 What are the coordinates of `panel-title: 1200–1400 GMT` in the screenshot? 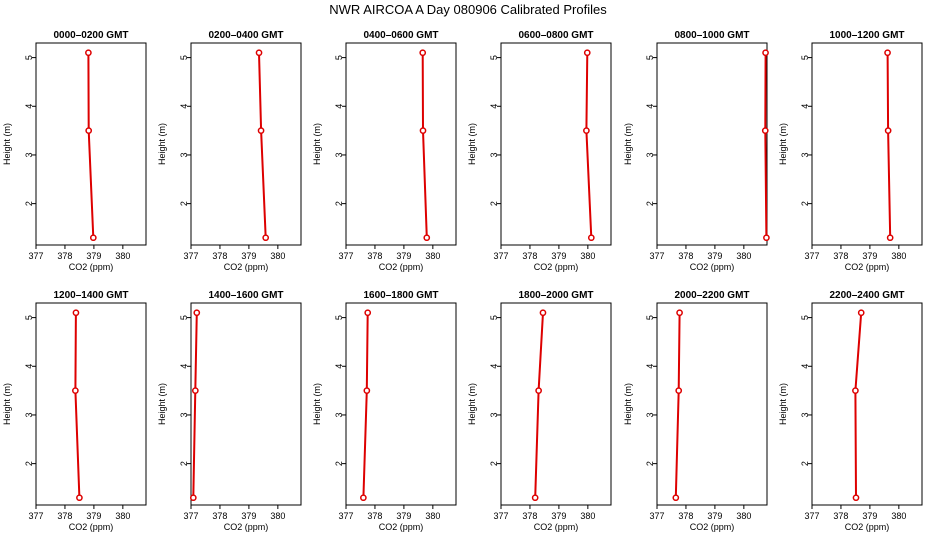 It's located at (90, 295).